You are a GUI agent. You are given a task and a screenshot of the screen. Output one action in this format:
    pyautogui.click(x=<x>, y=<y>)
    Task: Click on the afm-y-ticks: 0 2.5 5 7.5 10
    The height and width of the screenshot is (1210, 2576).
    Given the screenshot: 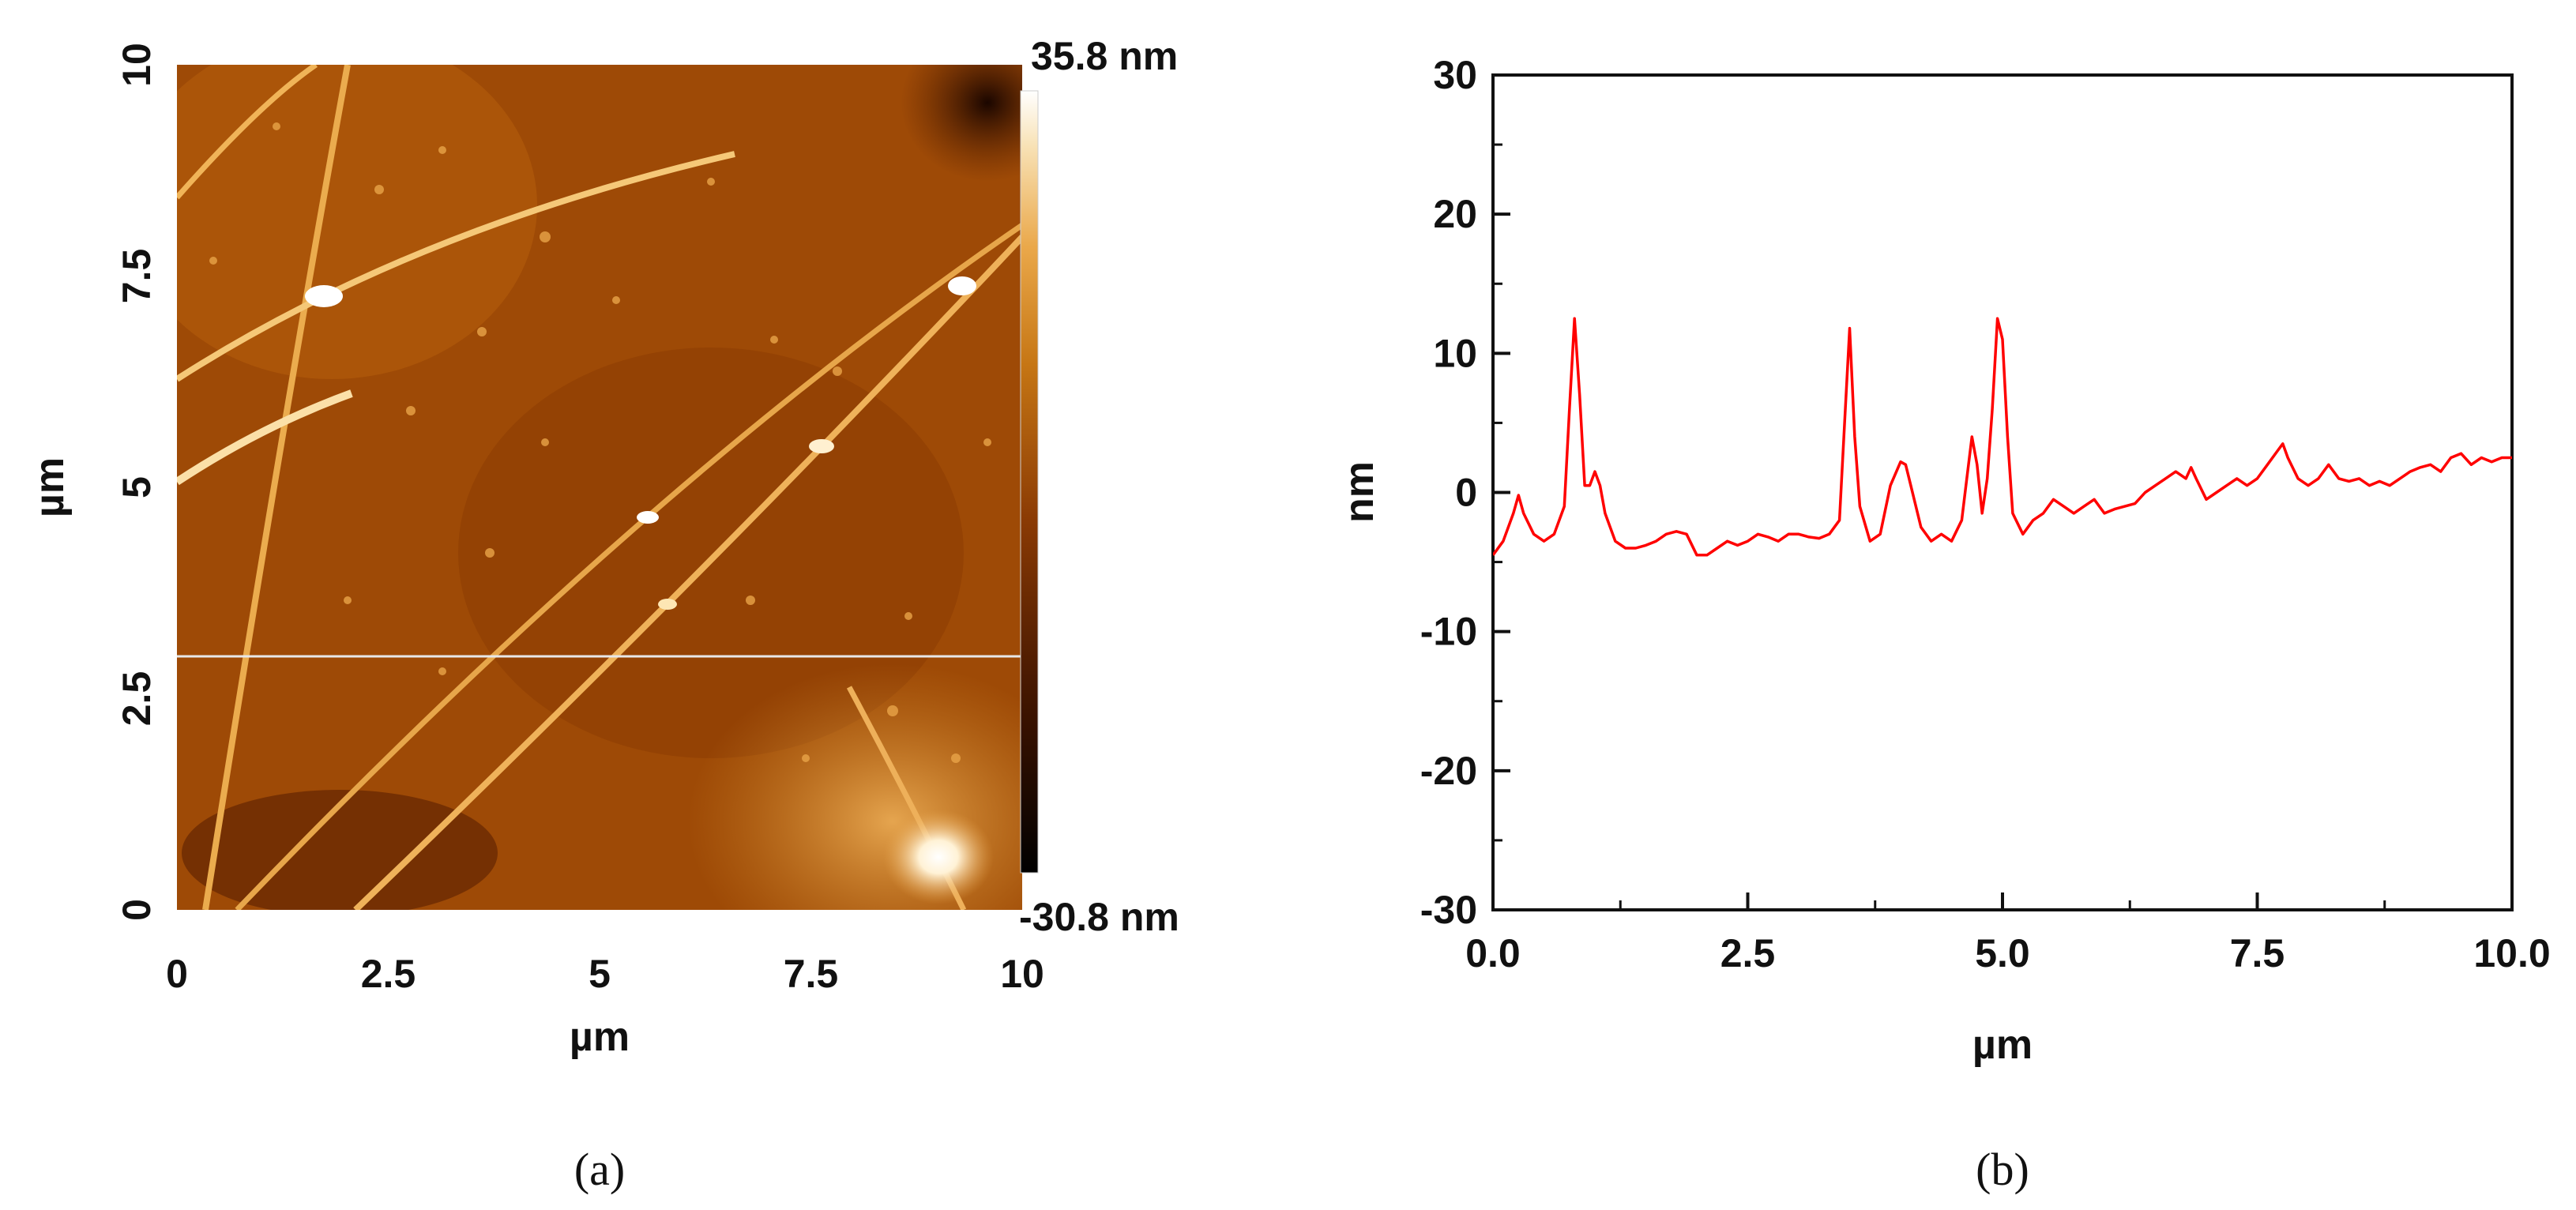 What is the action you would take?
    pyautogui.click(x=137, y=482)
    